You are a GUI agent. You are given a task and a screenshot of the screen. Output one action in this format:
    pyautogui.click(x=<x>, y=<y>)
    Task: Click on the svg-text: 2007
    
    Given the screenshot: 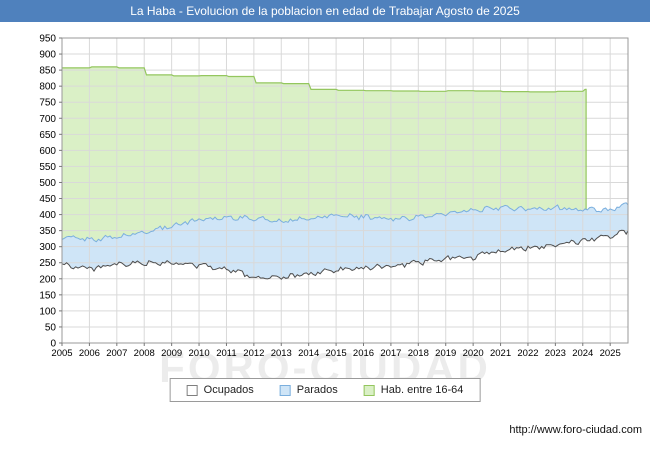 What is the action you would take?
    pyautogui.click(x=116, y=353)
    